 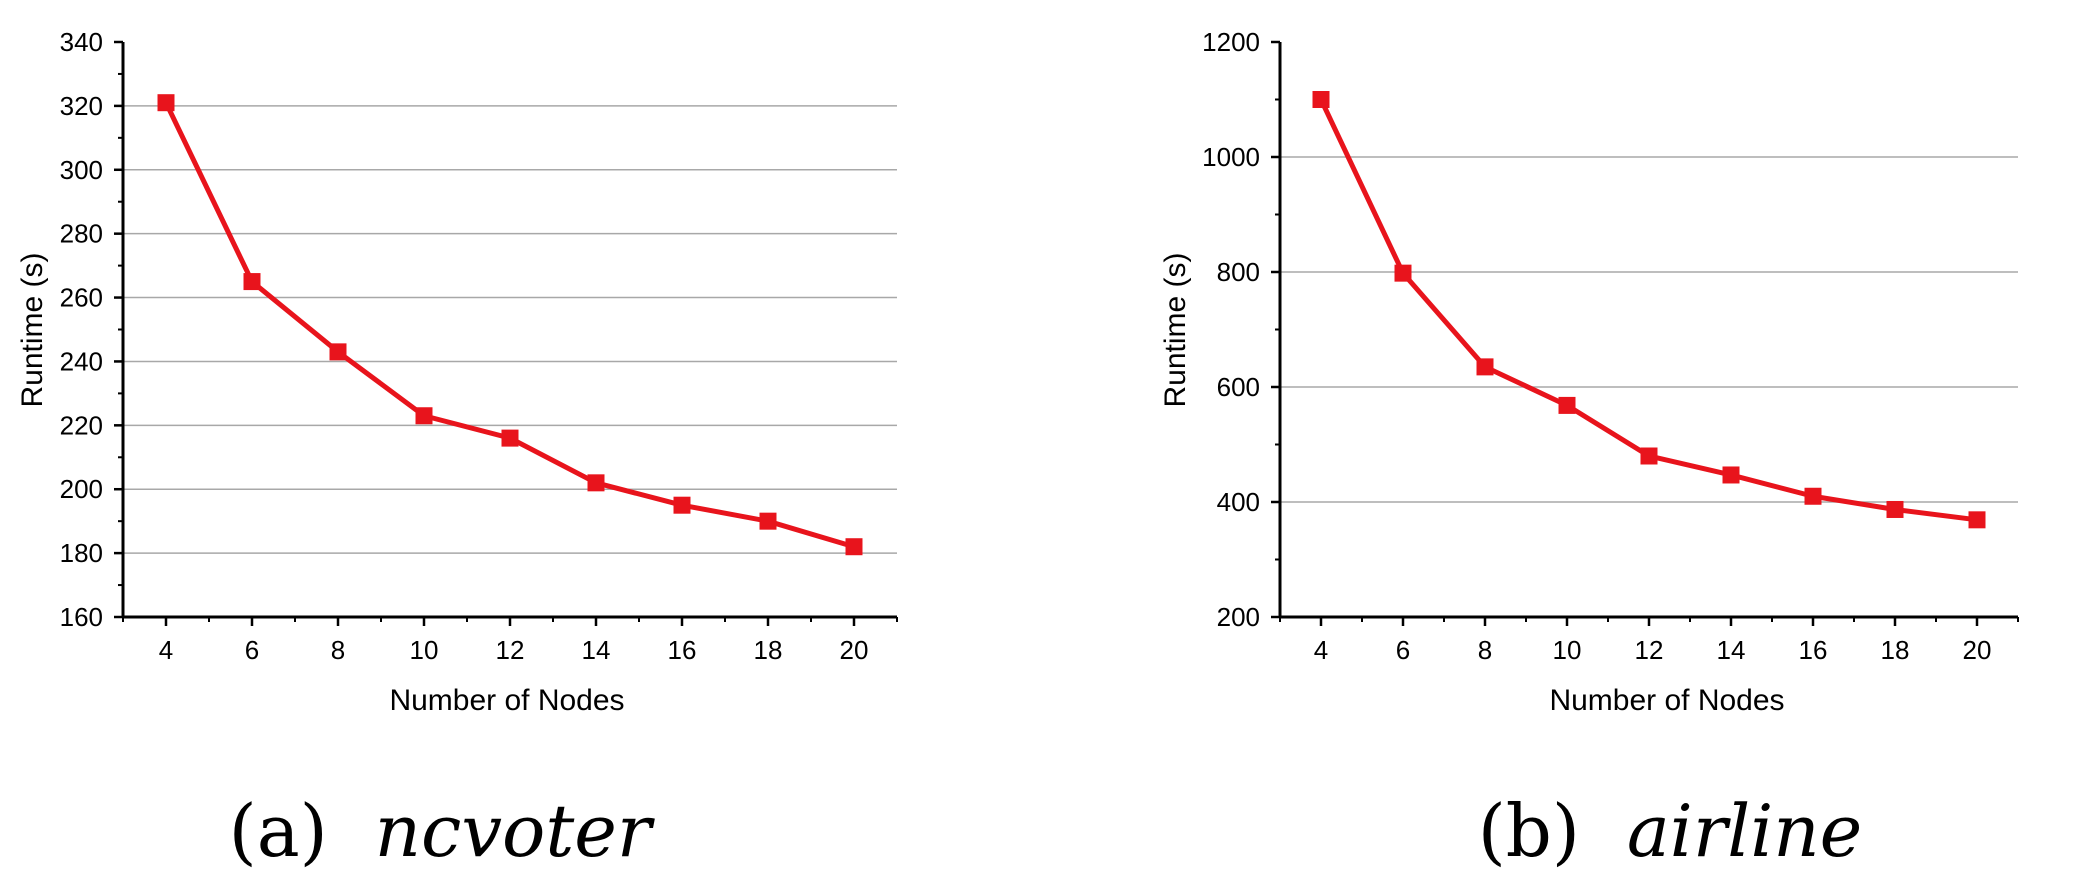 What do you see at coordinates (81, 234) in the screenshot?
I see `y-tick-label: 280` at bounding box center [81, 234].